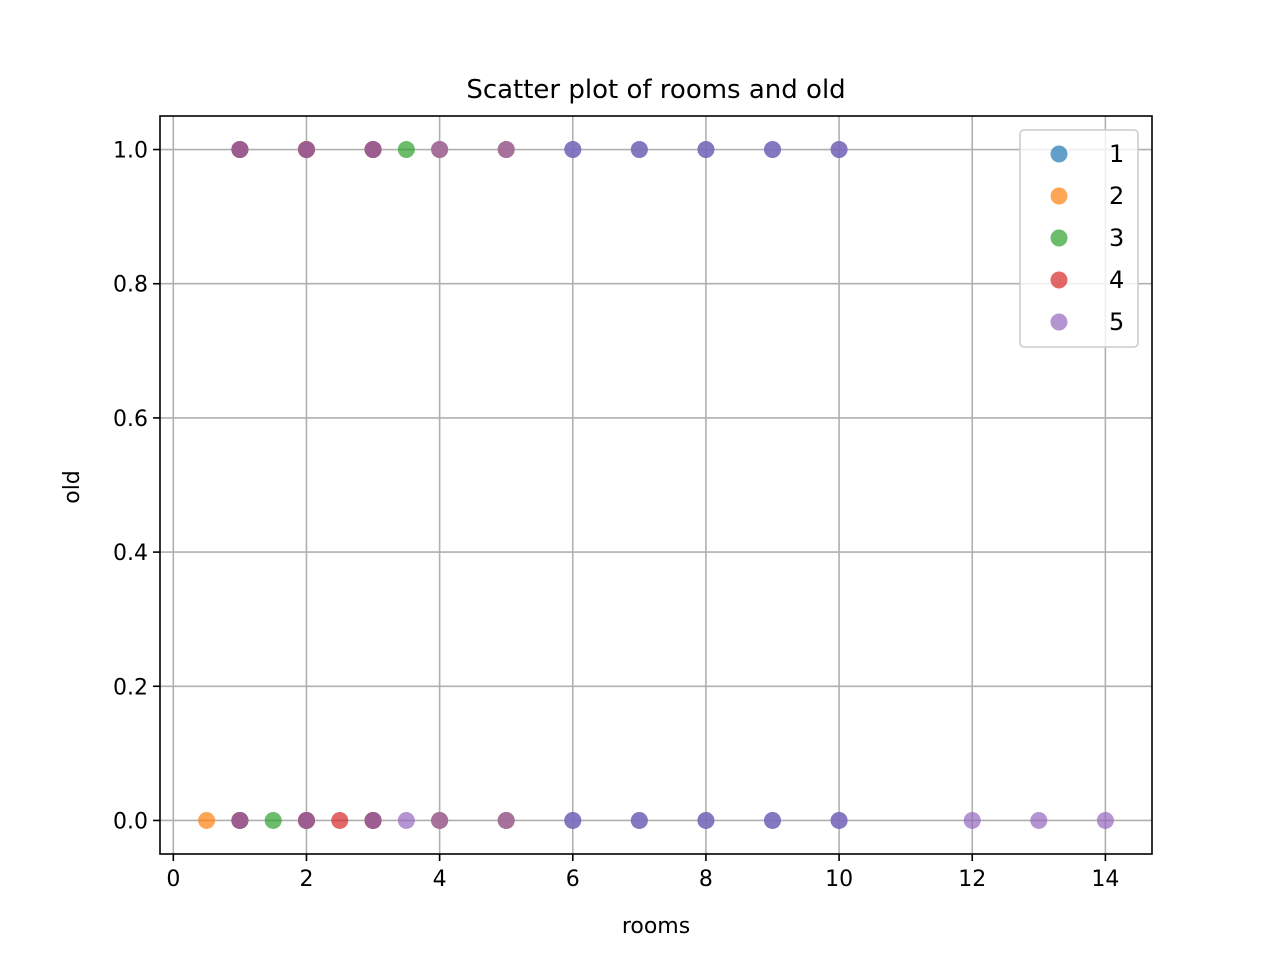  What do you see at coordinates (656, 926) in the screenshot?
I see `x-axis-label: rooms` at bounding box center [656, 926].